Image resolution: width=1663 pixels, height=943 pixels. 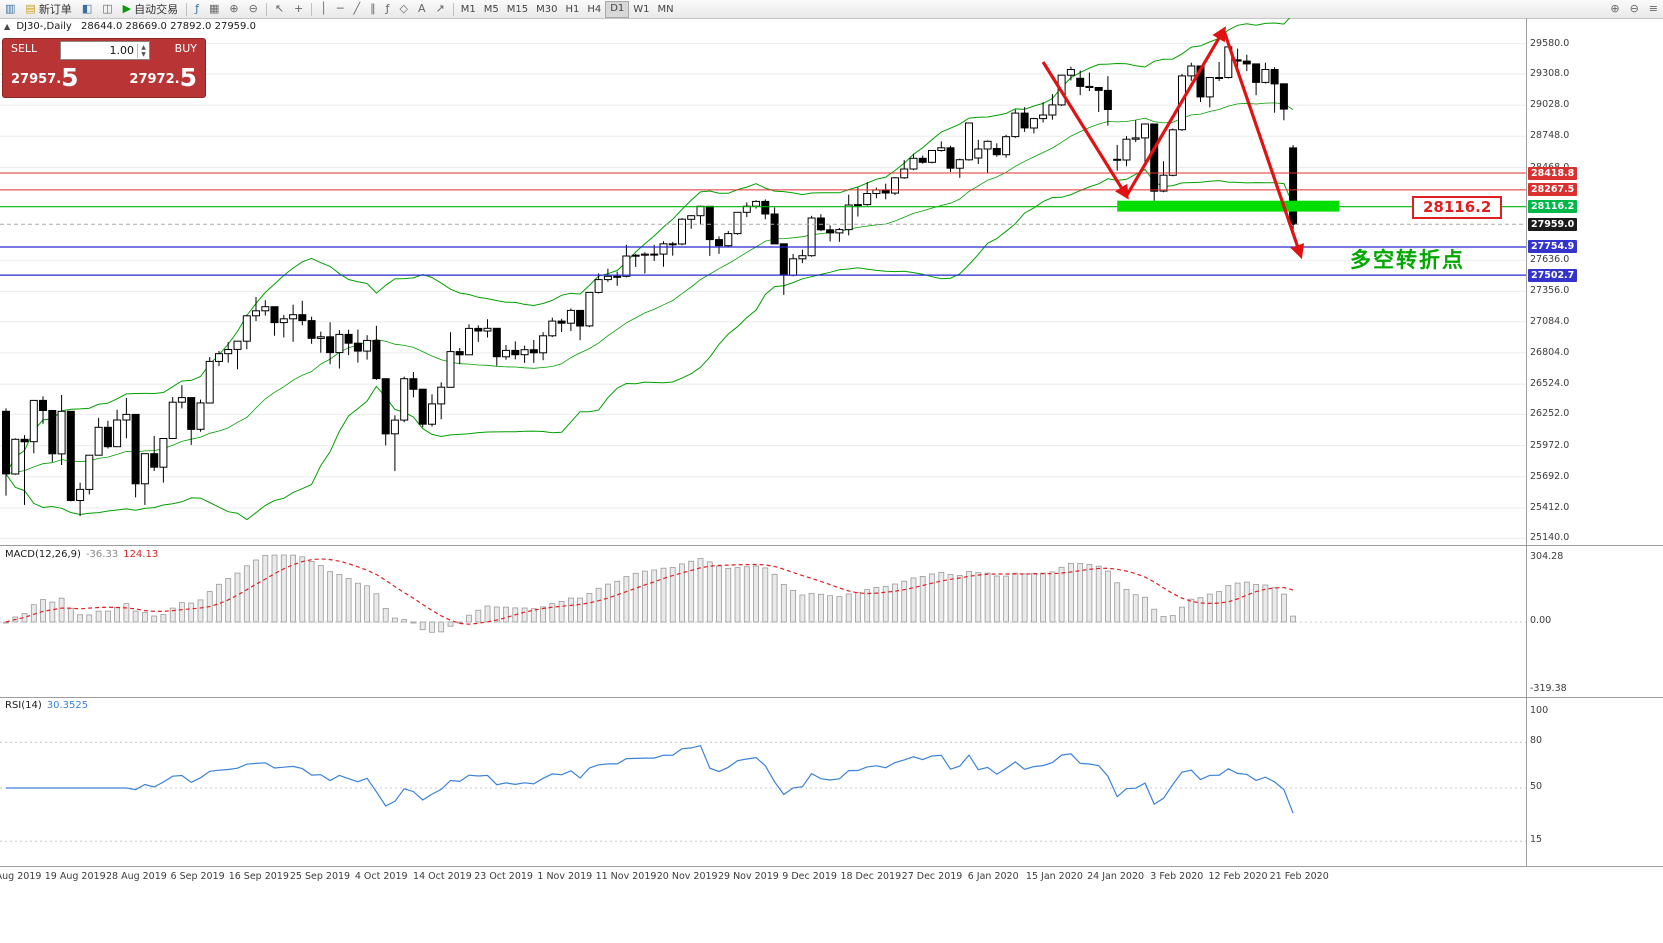 What do you see at coordinates (1457, 207) in the screenshot?
I see `price-callout: 28116.2` at bounding box center [1457, 207].